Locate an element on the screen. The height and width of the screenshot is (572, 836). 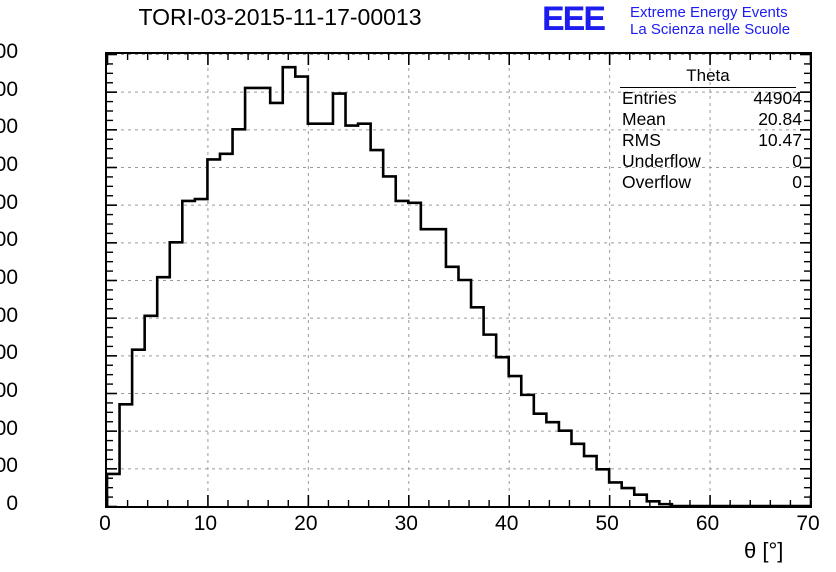
stats-row-key: Overflow is located at coordinates (657, 182).